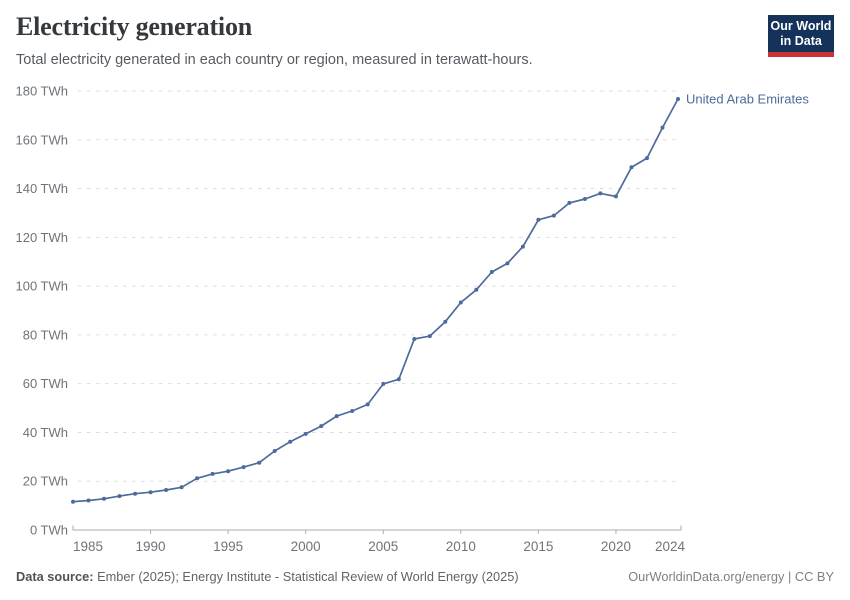 The height and width of the screenshot is (600, 850). Describe the element at coordinates (134, 26) in the screenshot. I see `chart-title: Electricity generation` at that location.